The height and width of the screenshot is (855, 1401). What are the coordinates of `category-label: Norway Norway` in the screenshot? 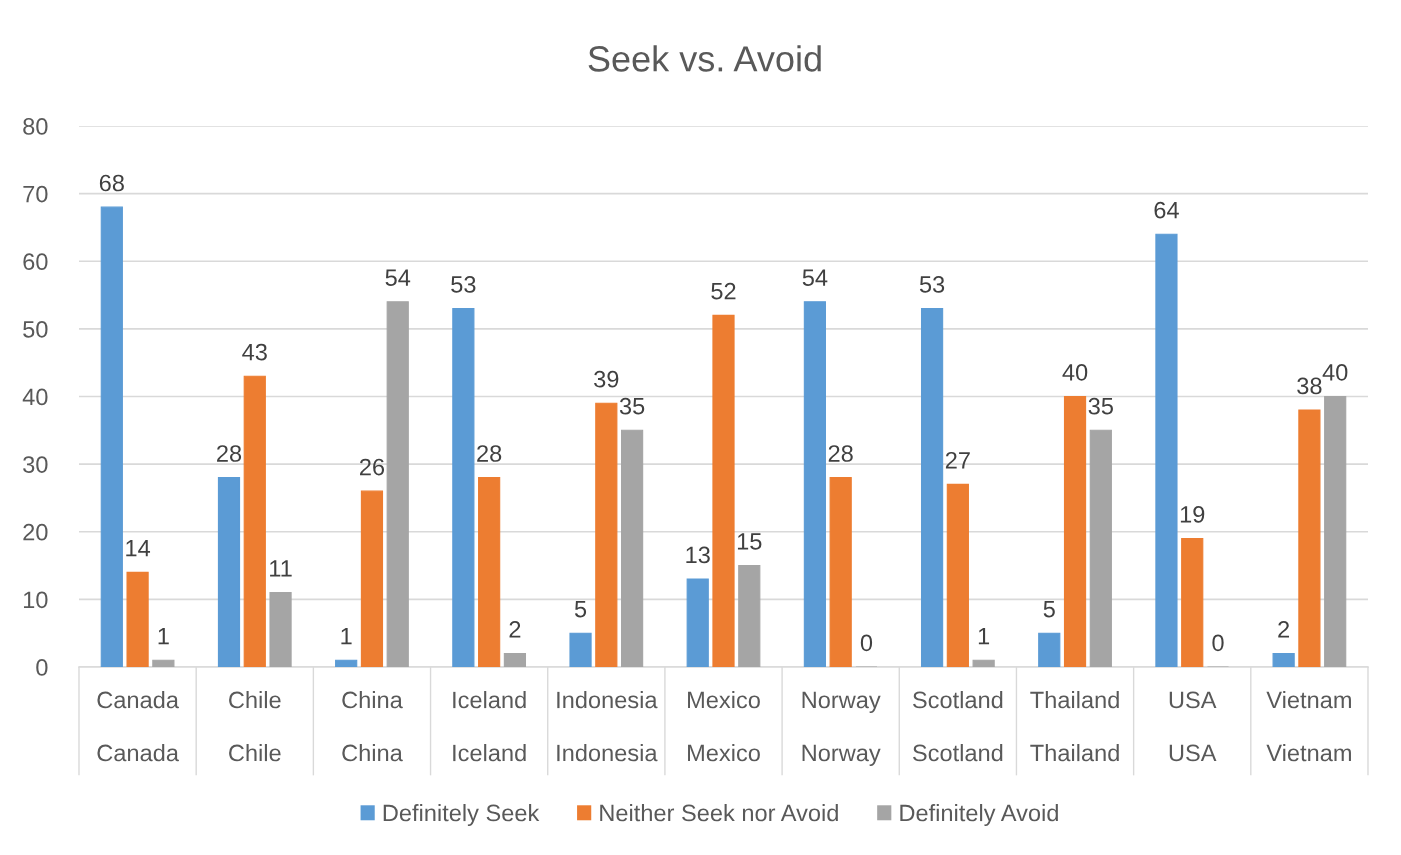 It's located at (841, 729).